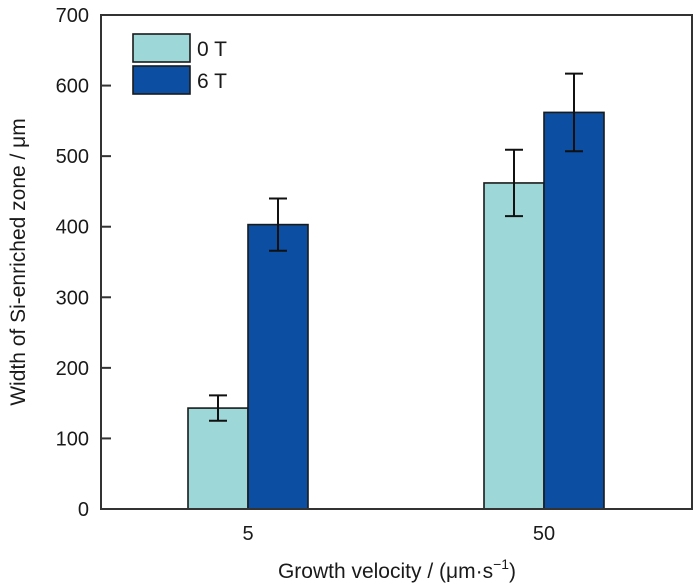  What do you see at coordinates (72, 157) in the screenshot?
I see `y-tick-label: 500` at bounding box center [72, 157].